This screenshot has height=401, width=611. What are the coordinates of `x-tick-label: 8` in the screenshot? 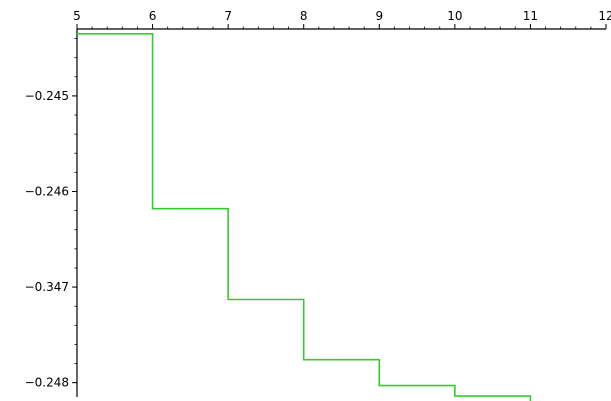 It's located at (304, 16).